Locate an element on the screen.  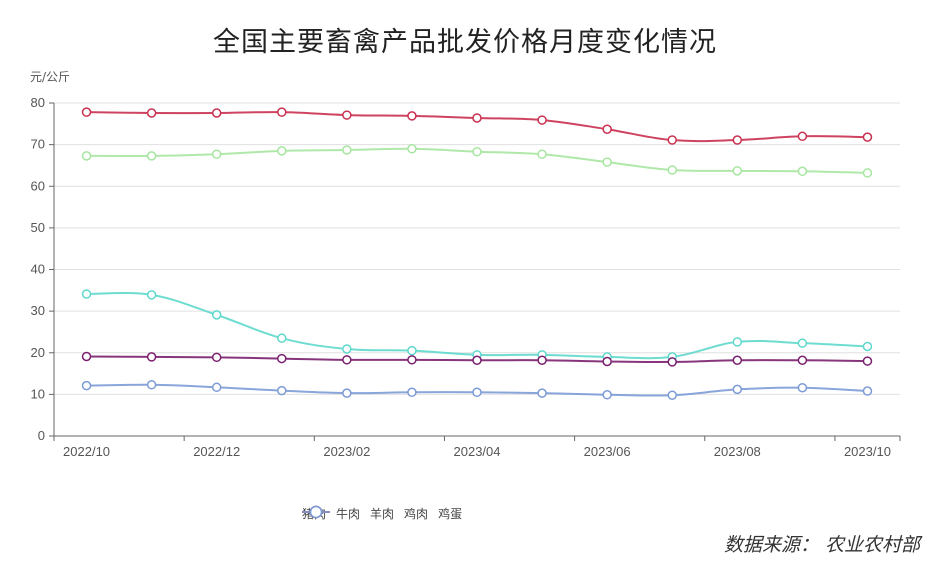
chart-title: 全国主要畜禽产品批发价格月度变化情况 is located at coordinates (465, 42).